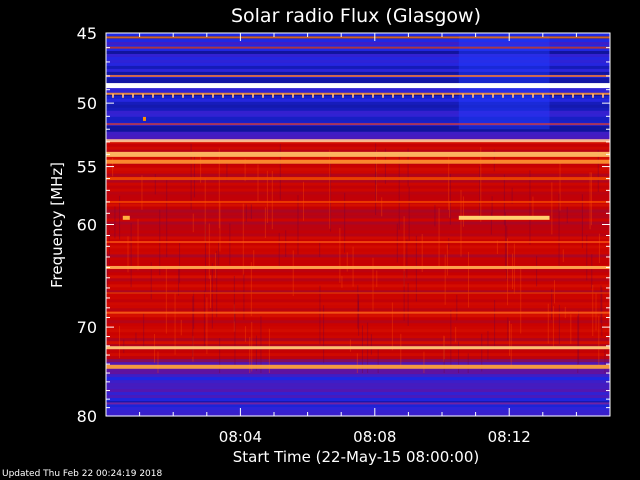  Describe the element at coordinates (87, 167) in the screenshot. I see `y-tick-label: 55` at that location.